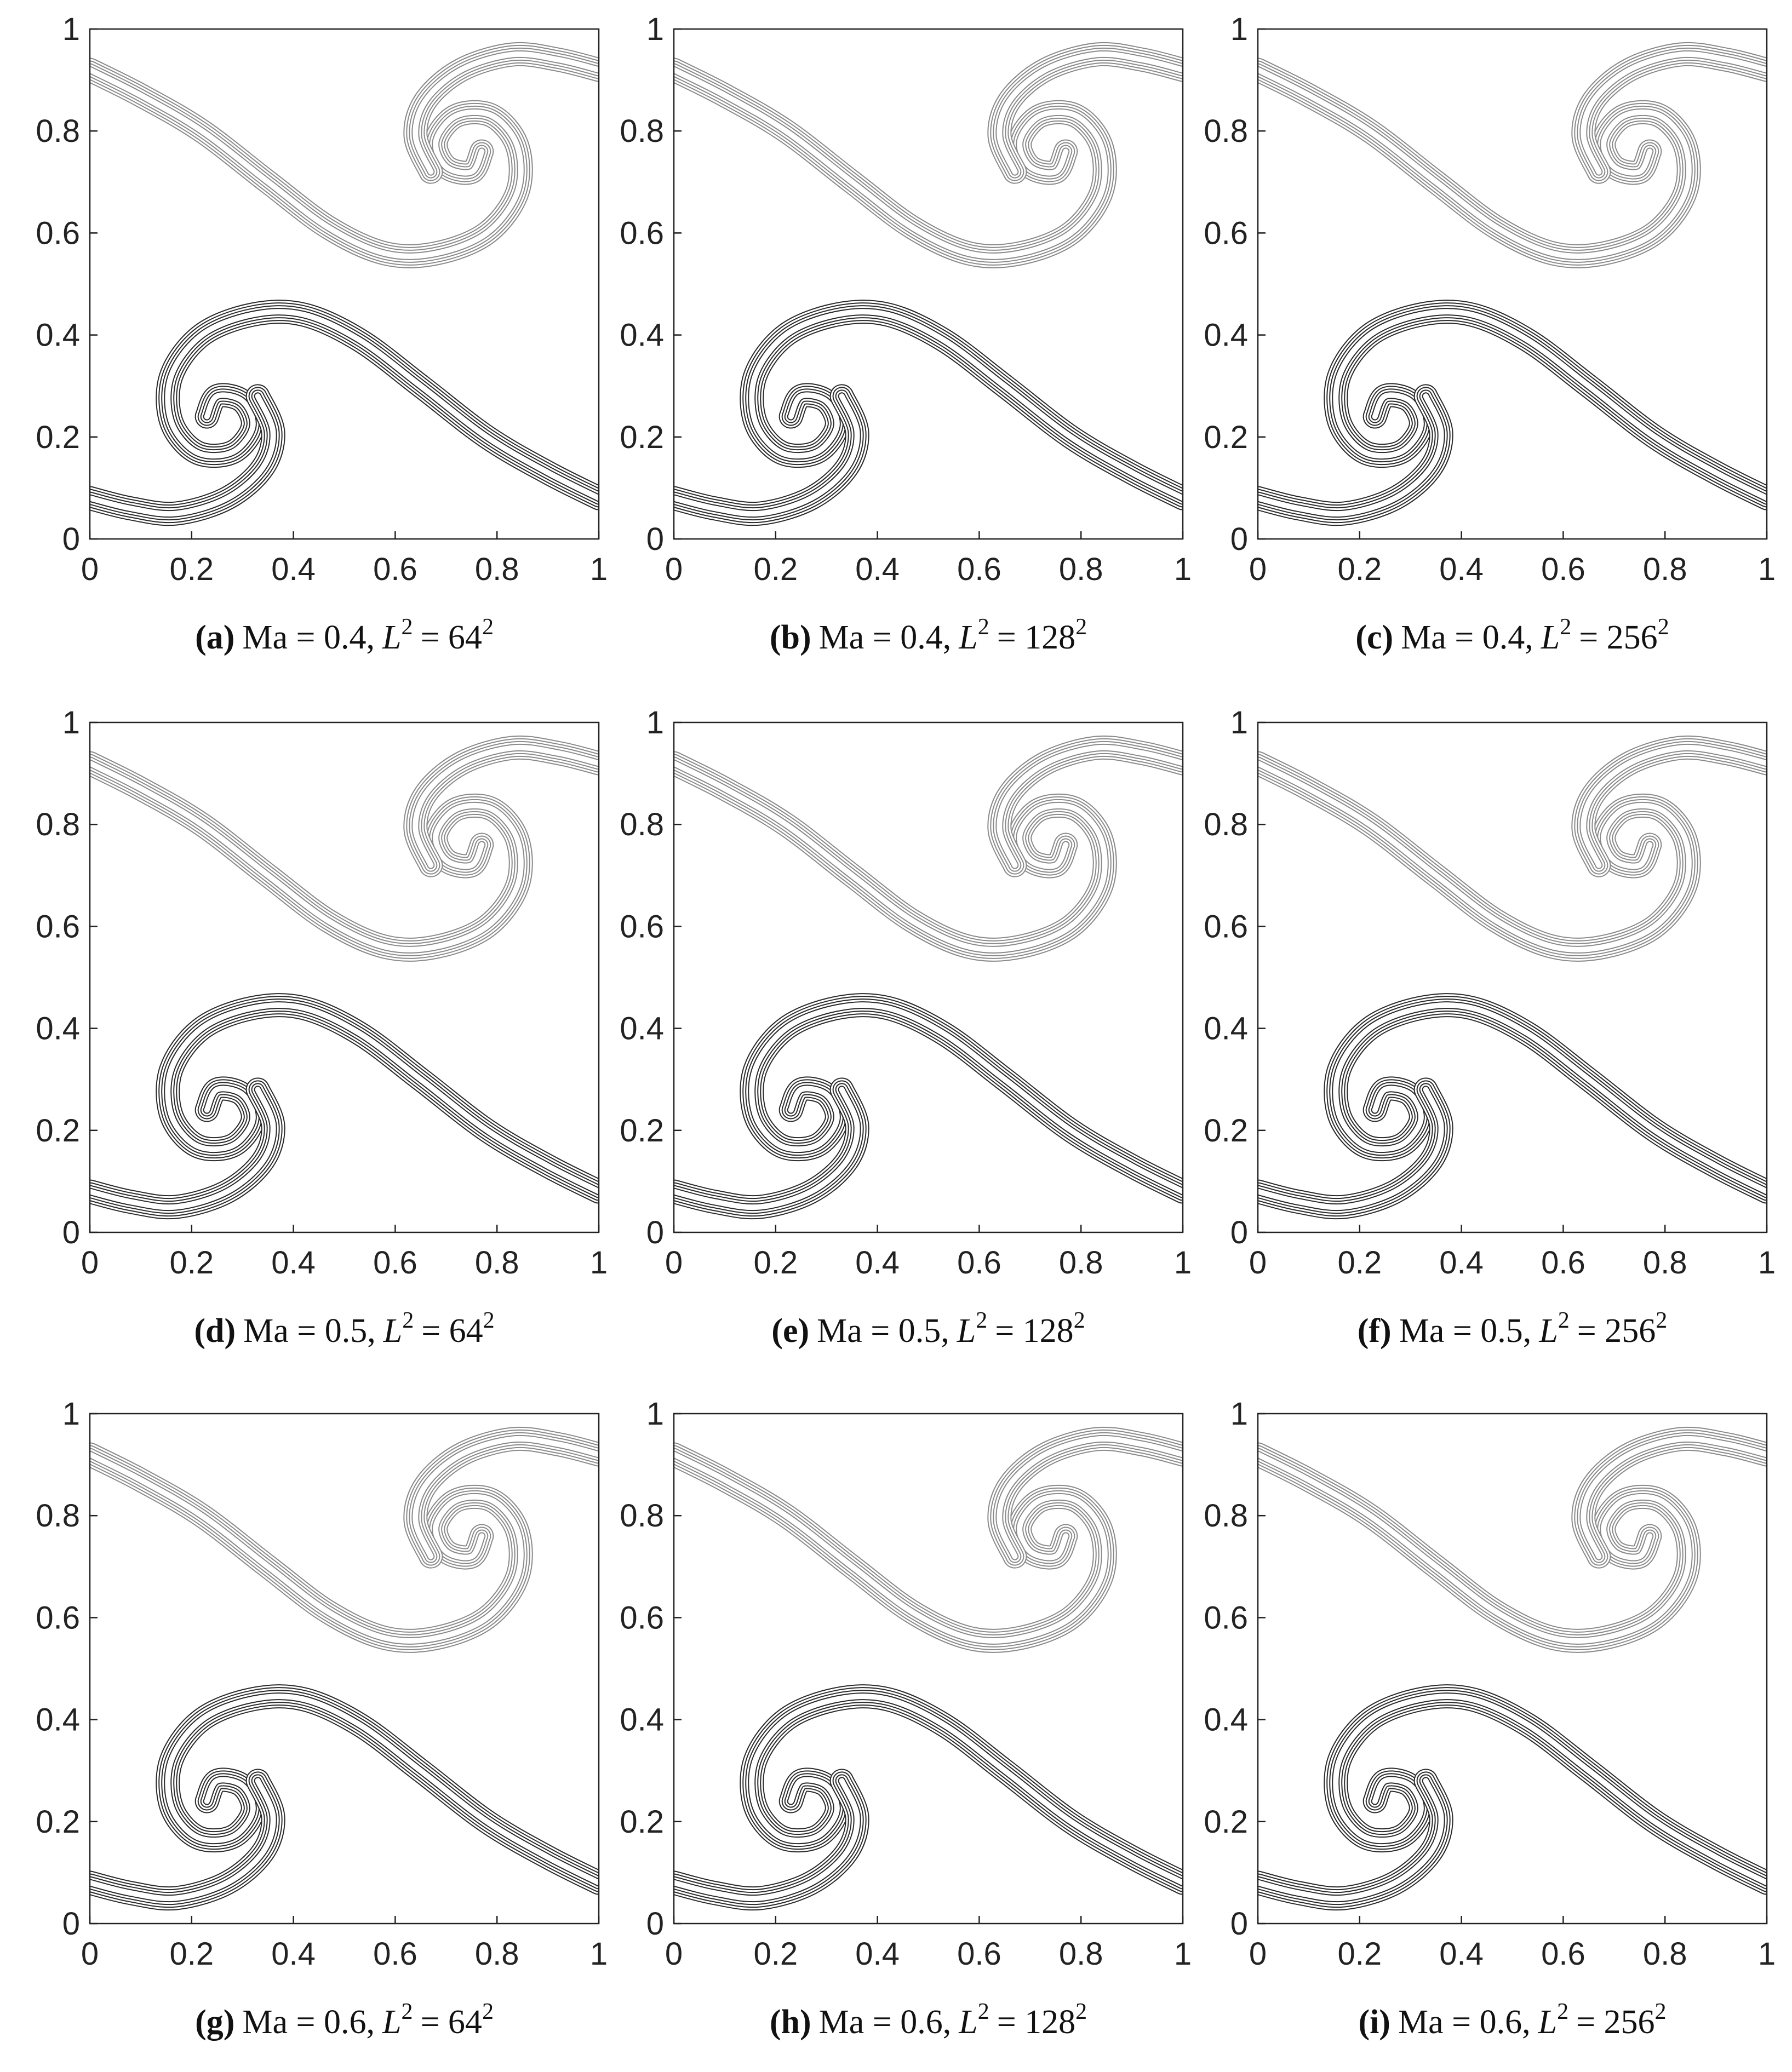 This screenshot has width=1792, height=2072. Describe the element at coordinates (1467, 638) in the screenshot. I see `caption-mach: Ma = 0.4,` at that location.